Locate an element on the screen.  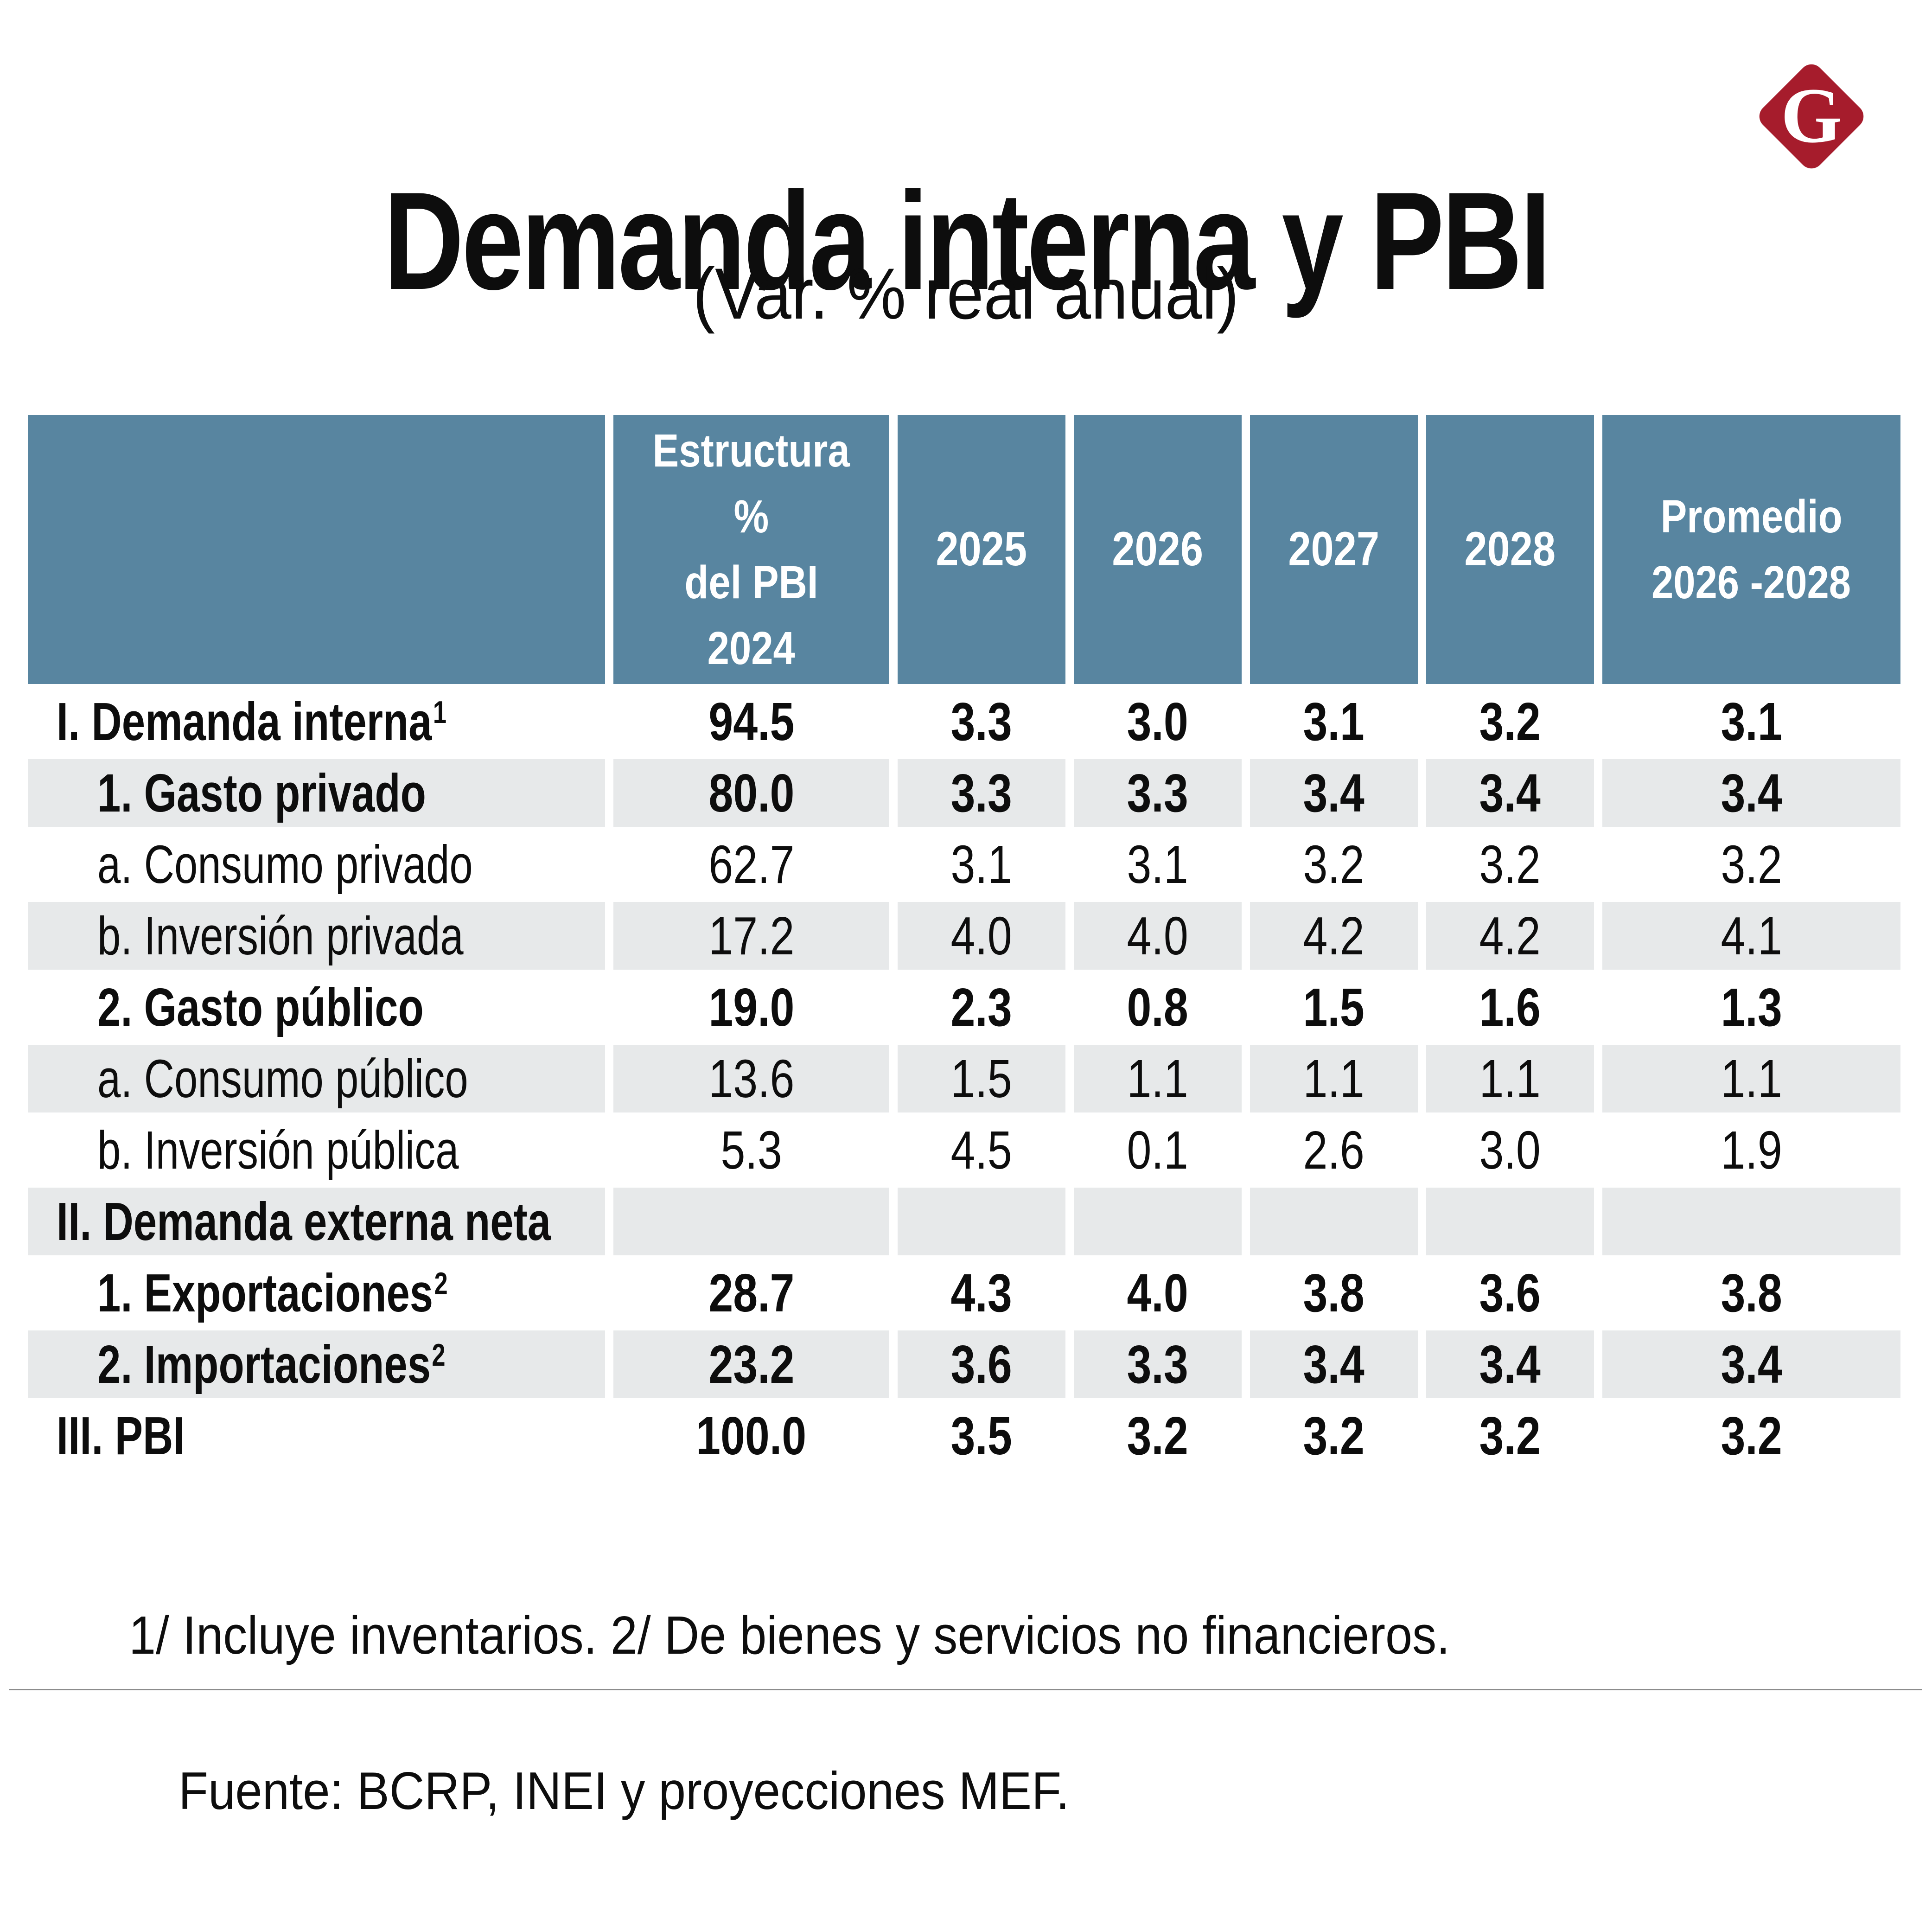
row-label: 2. Importaciones2 is located at coordinates (316, 1364).